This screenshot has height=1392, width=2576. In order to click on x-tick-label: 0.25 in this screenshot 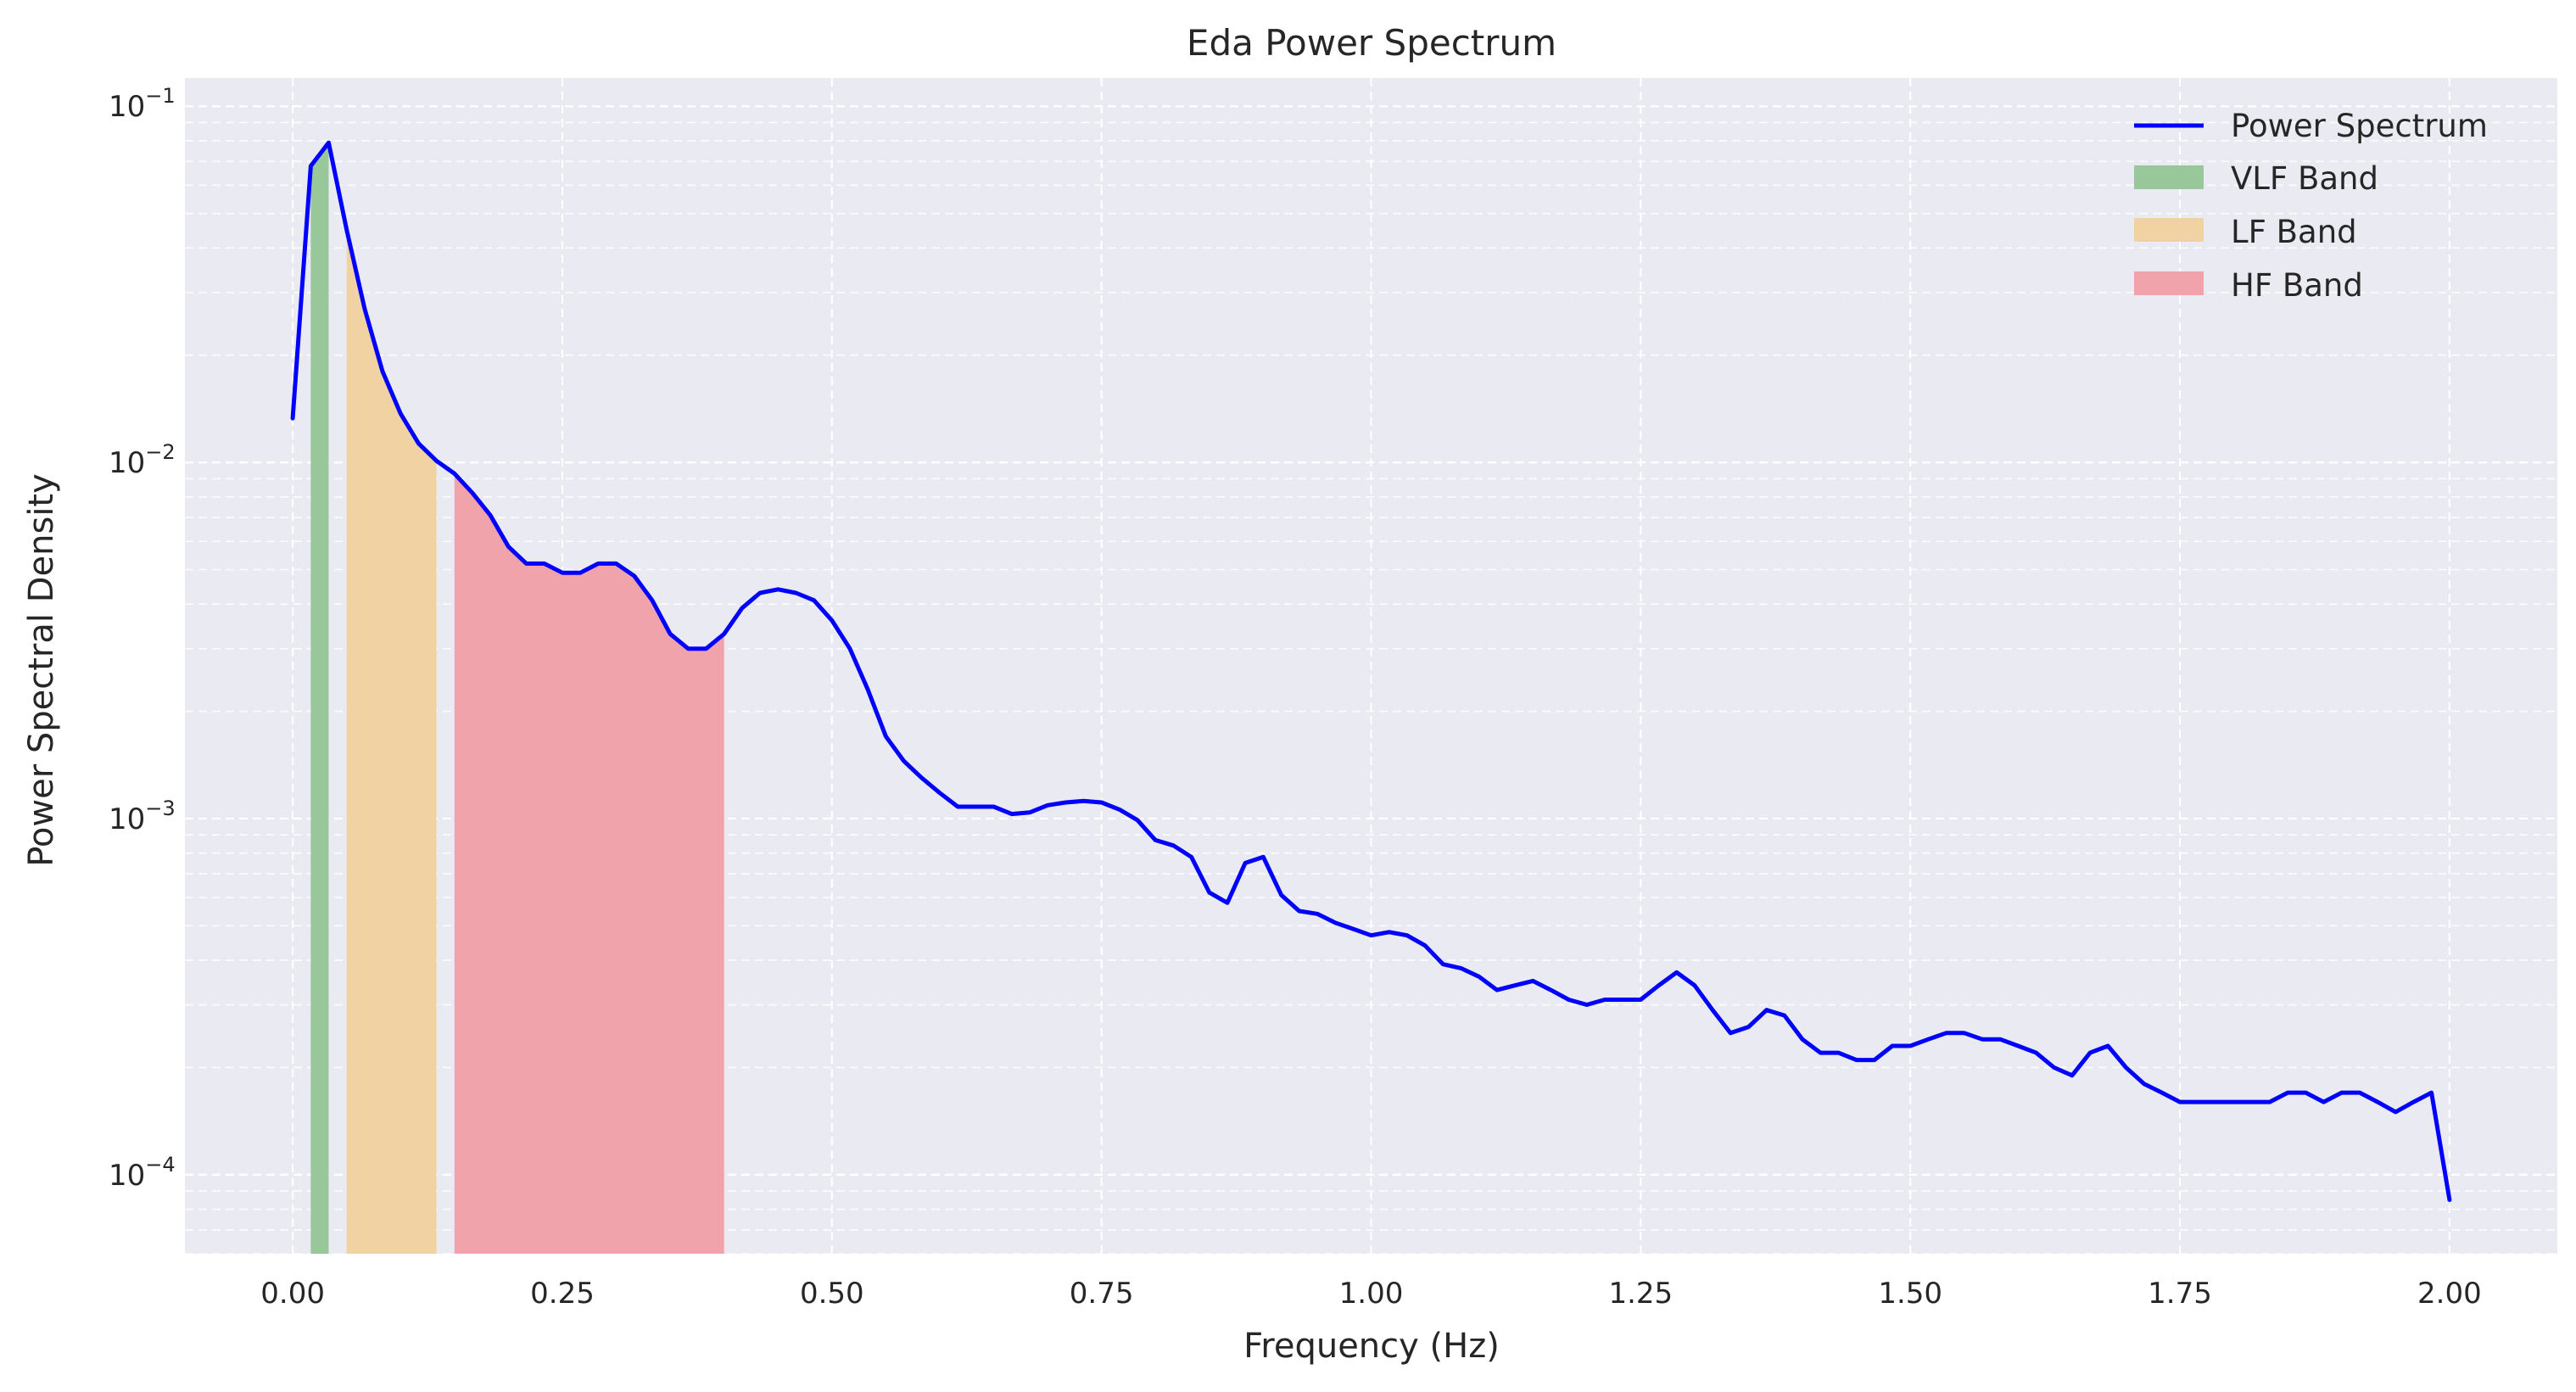, I will do `click(562, 1294)`.